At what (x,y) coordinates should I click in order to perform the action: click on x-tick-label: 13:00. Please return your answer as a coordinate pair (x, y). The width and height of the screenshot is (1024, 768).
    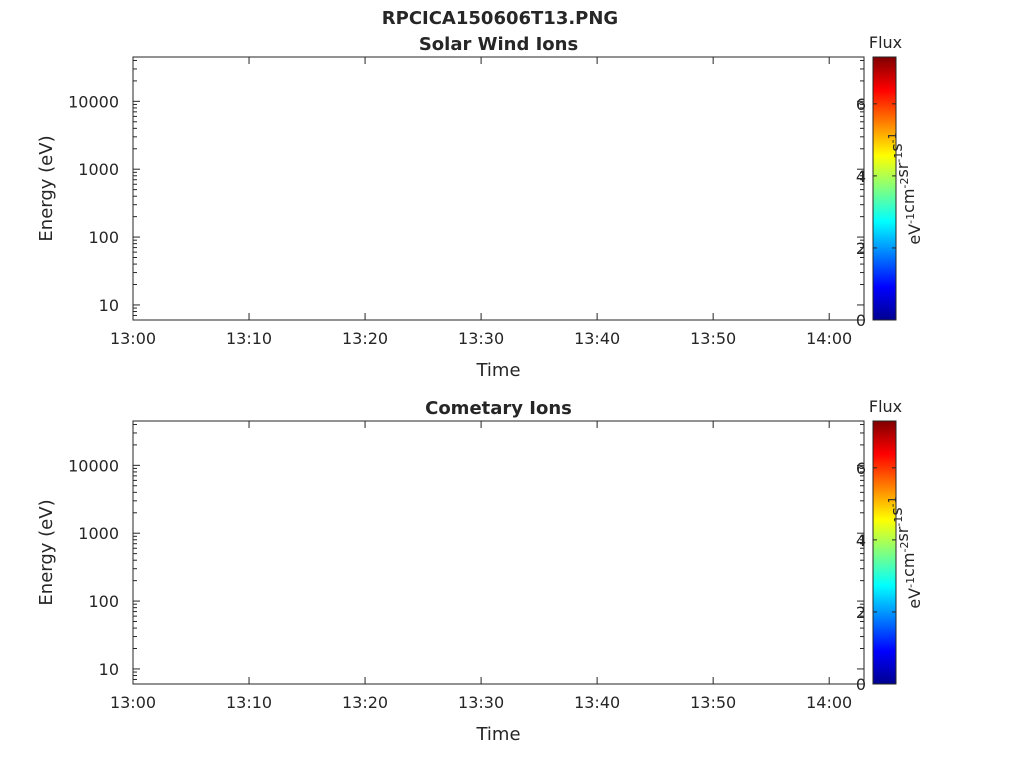
    Looking at the image, I should click on (133, 338).